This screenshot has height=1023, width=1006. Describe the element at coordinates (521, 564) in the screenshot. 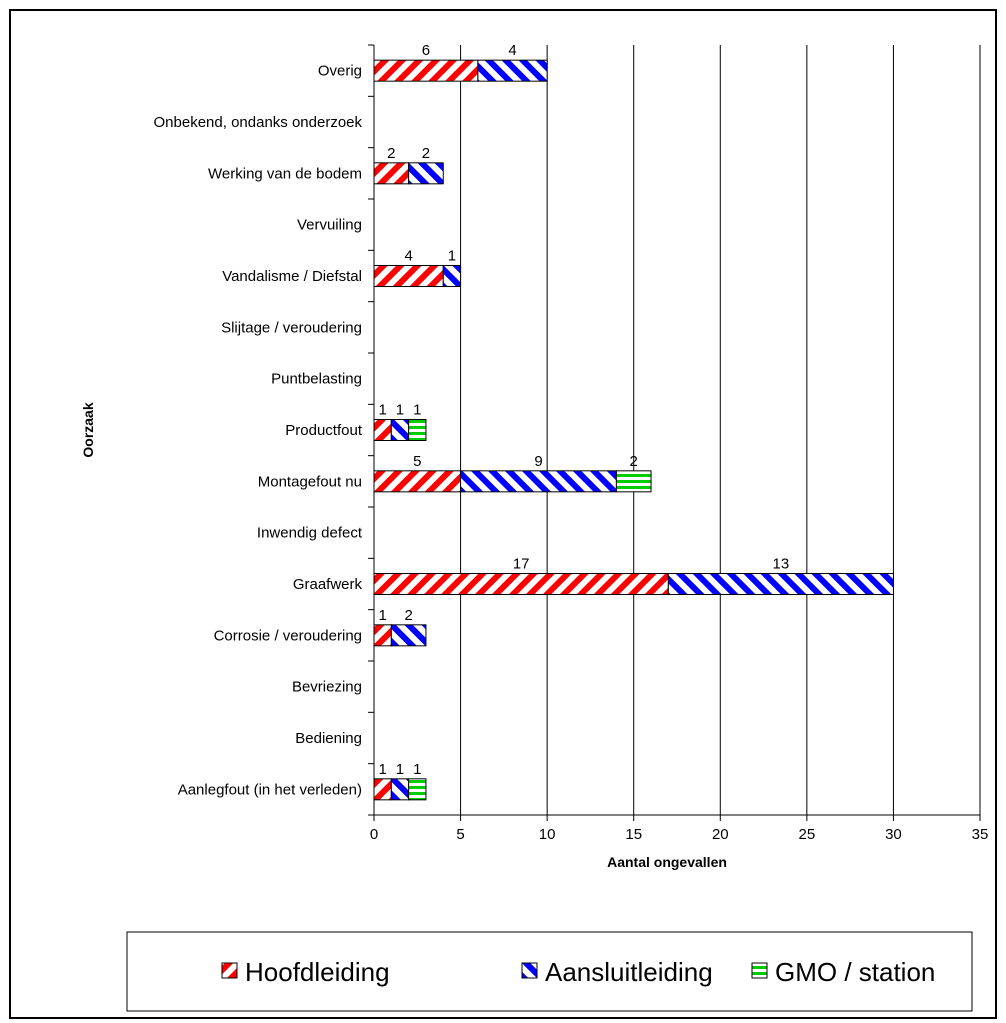

I see `data-label: 17` at that location.